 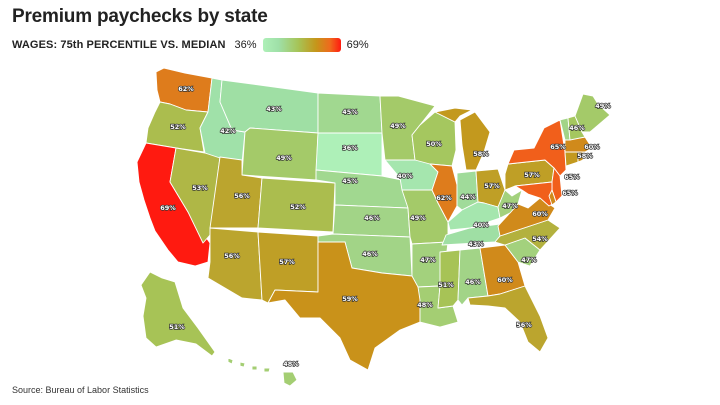 What do you see at coordinates (492, 186) in the screenshot?
I see `value-label-oh: 57%` at bounding box center [492, 186].